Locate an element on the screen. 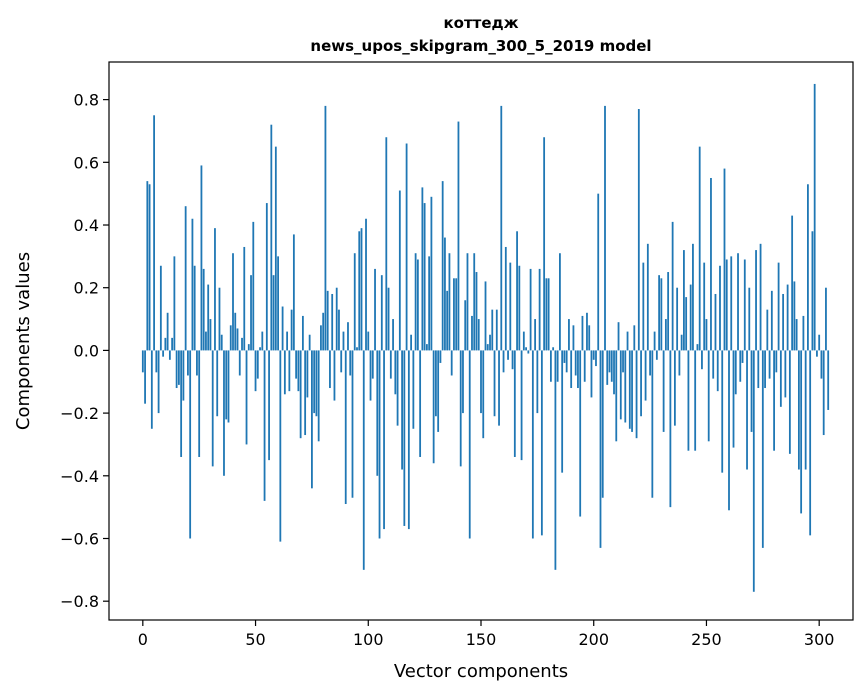 This screenshot has width=867, height=696. x-tick-label: 0 is located at coordinates (143, 639).